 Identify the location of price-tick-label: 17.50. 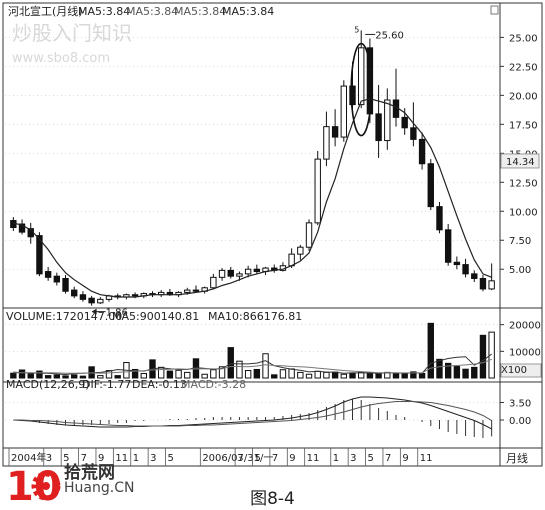
(523, 125).